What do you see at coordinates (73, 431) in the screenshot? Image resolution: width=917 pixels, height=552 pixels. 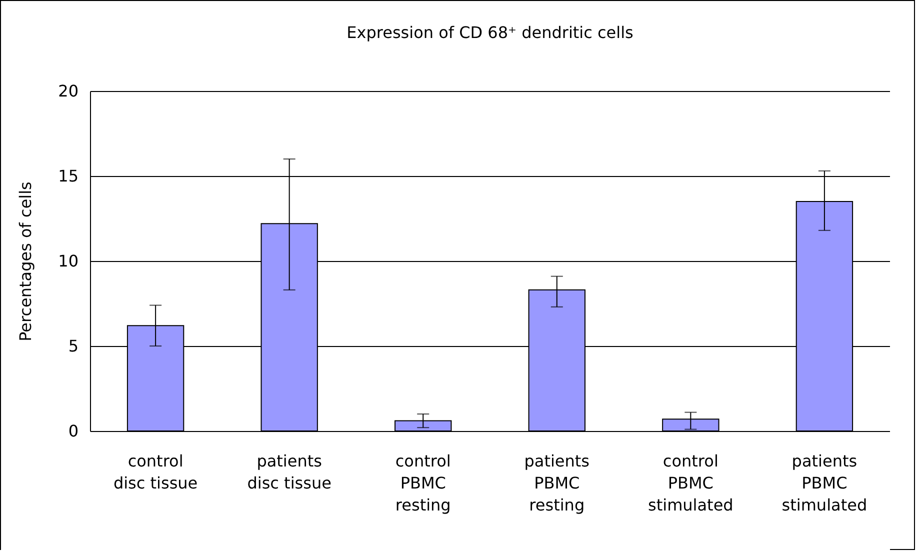 I see `y-tick-label: 0` at bounding box center [73, 431].